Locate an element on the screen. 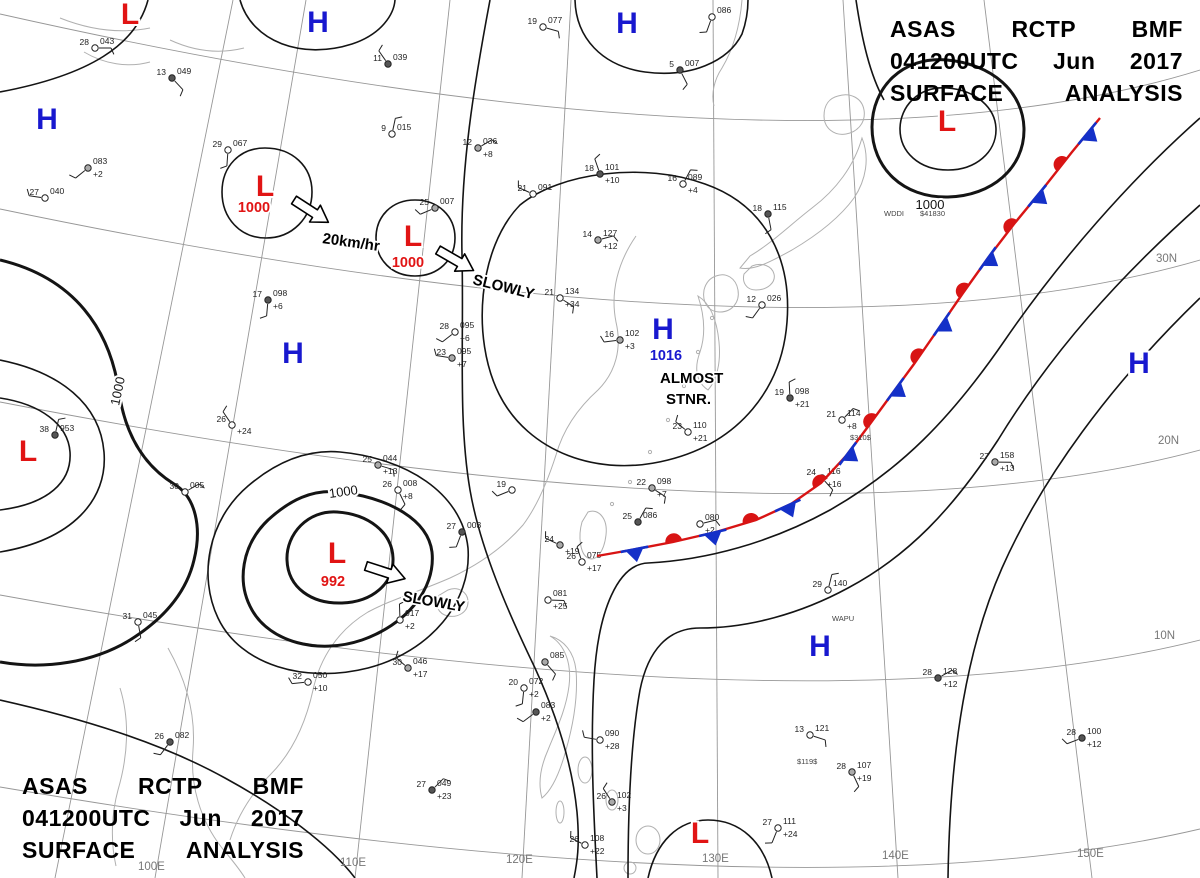 The width and height of the screenshot is (1200, 878). station-plot: 21 134 +34 is located at coordinates (562, 300).